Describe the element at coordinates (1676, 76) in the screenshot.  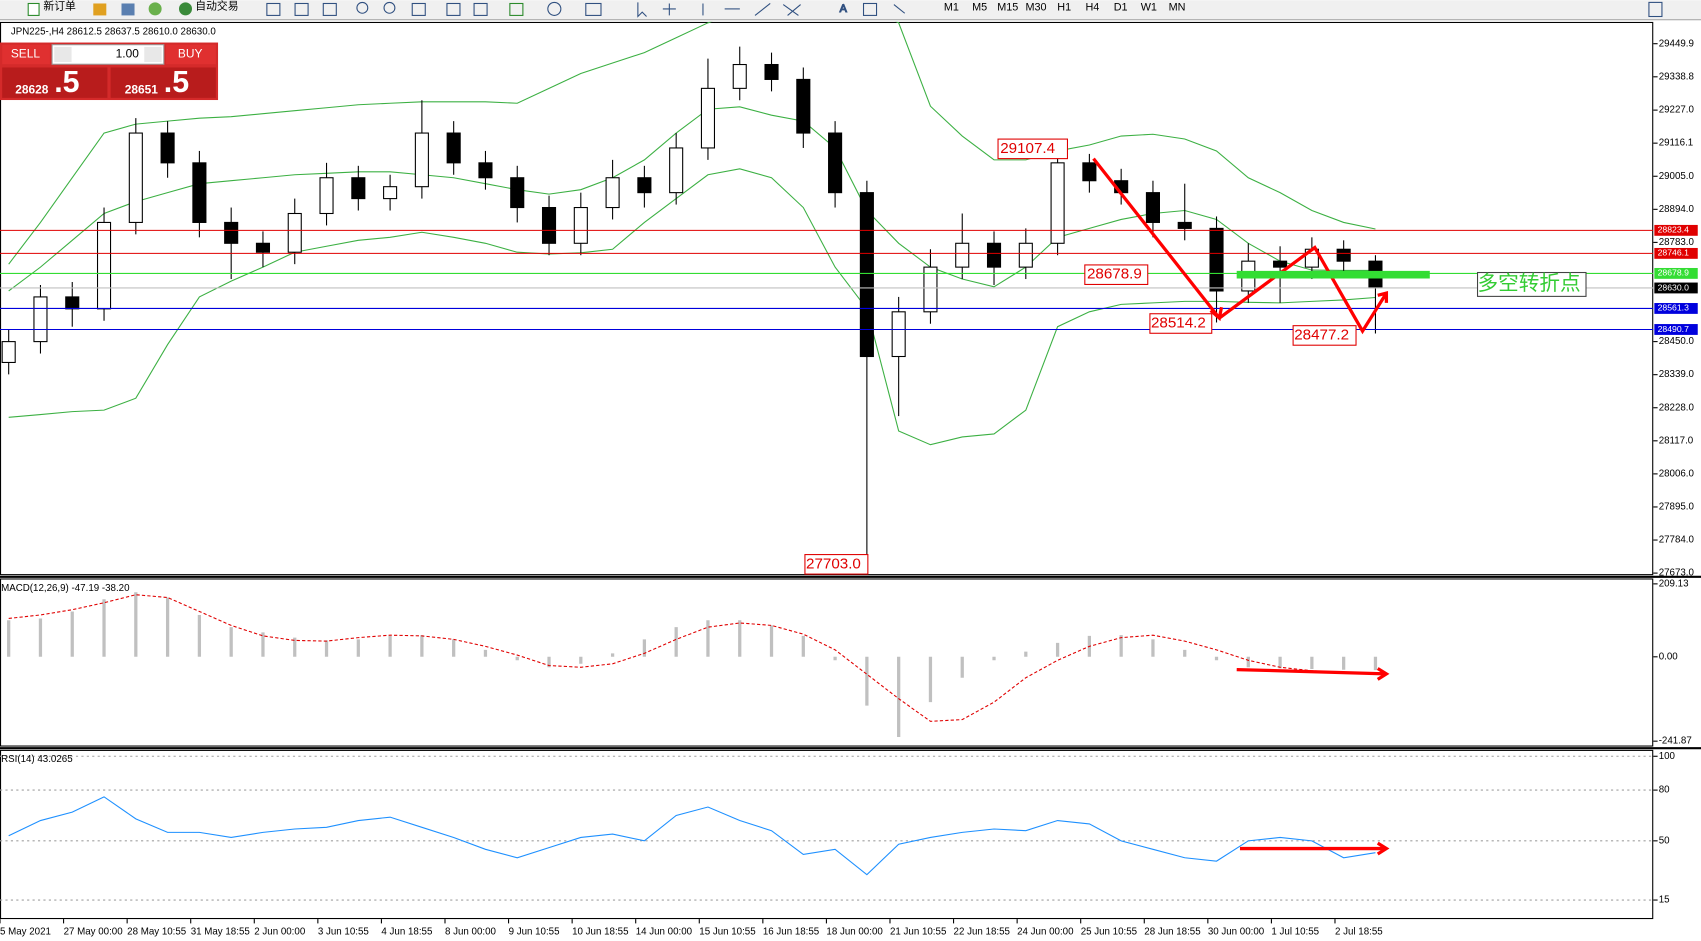
I see `y-tick-label: 29338.8` at that location.